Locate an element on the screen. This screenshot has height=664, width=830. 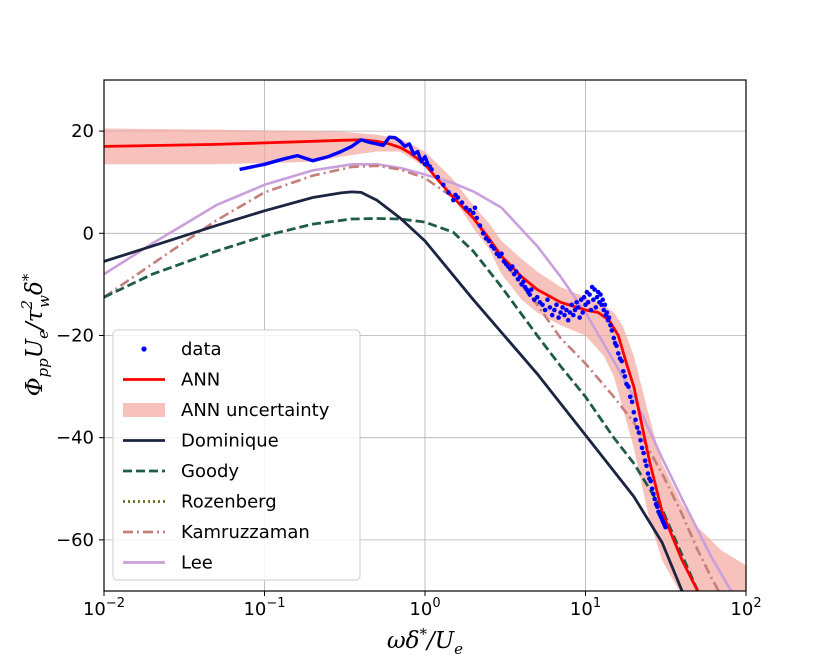
legend-label: Kamruzzaman is located at coordinates (245, 532).